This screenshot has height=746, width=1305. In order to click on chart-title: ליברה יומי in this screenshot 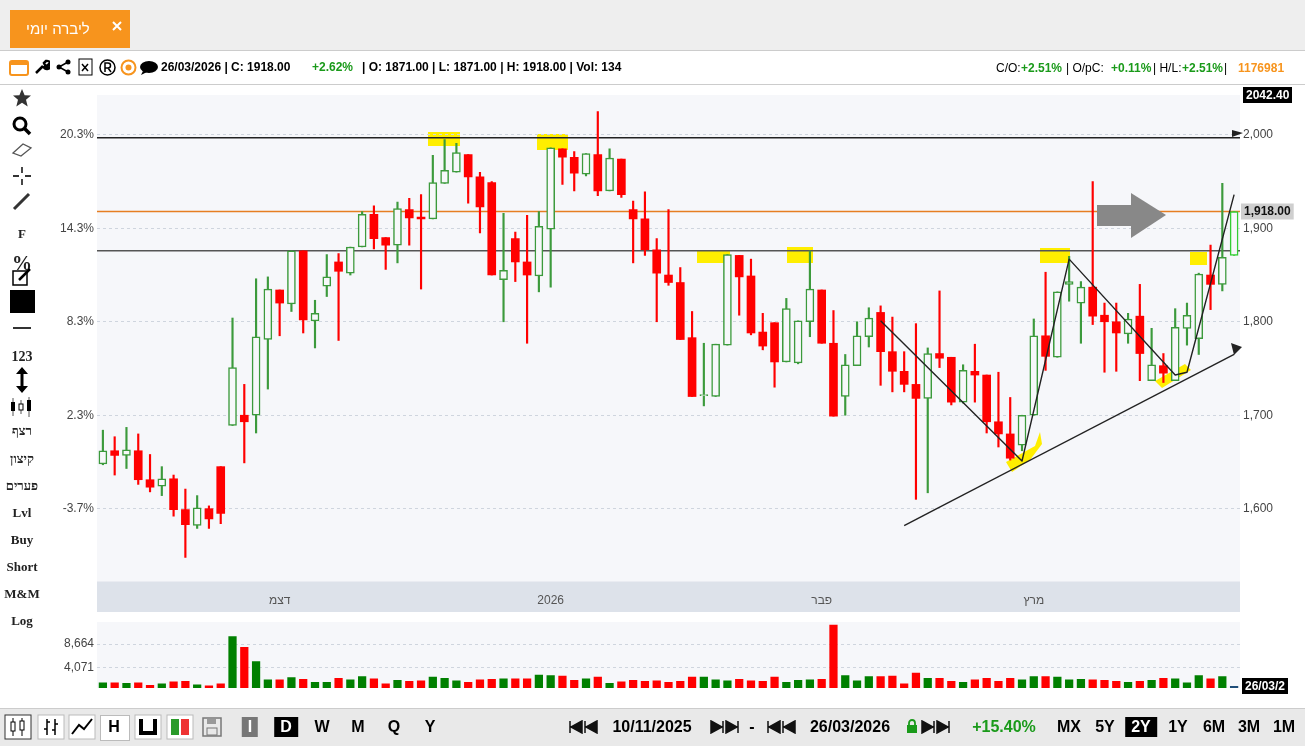, I will do `click(58, 28)`.